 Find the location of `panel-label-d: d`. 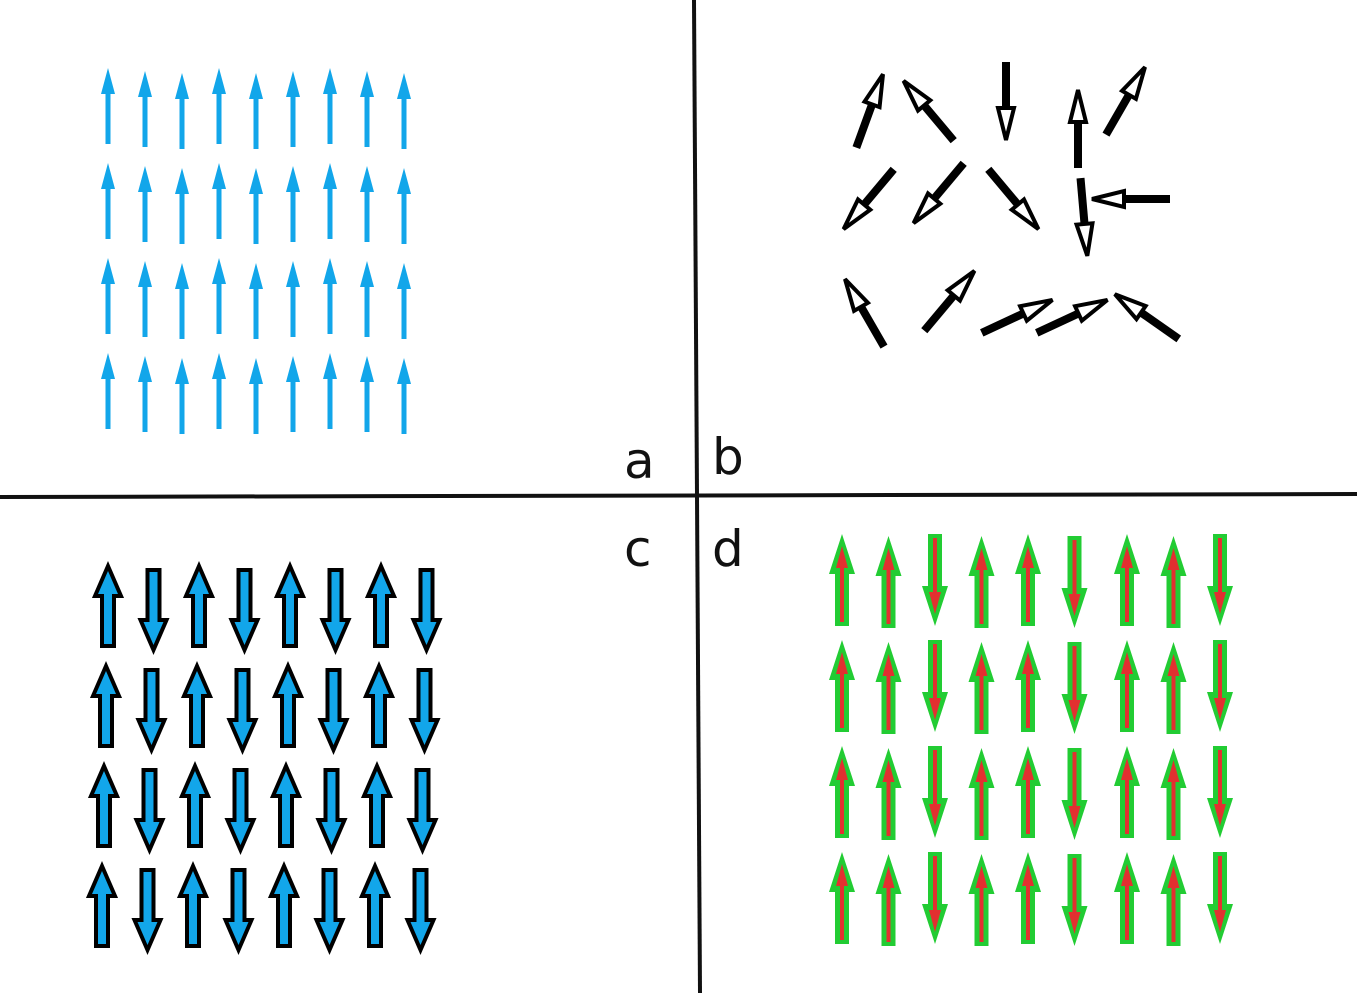

panel-label-d: d is located at coordinates (728, 549).